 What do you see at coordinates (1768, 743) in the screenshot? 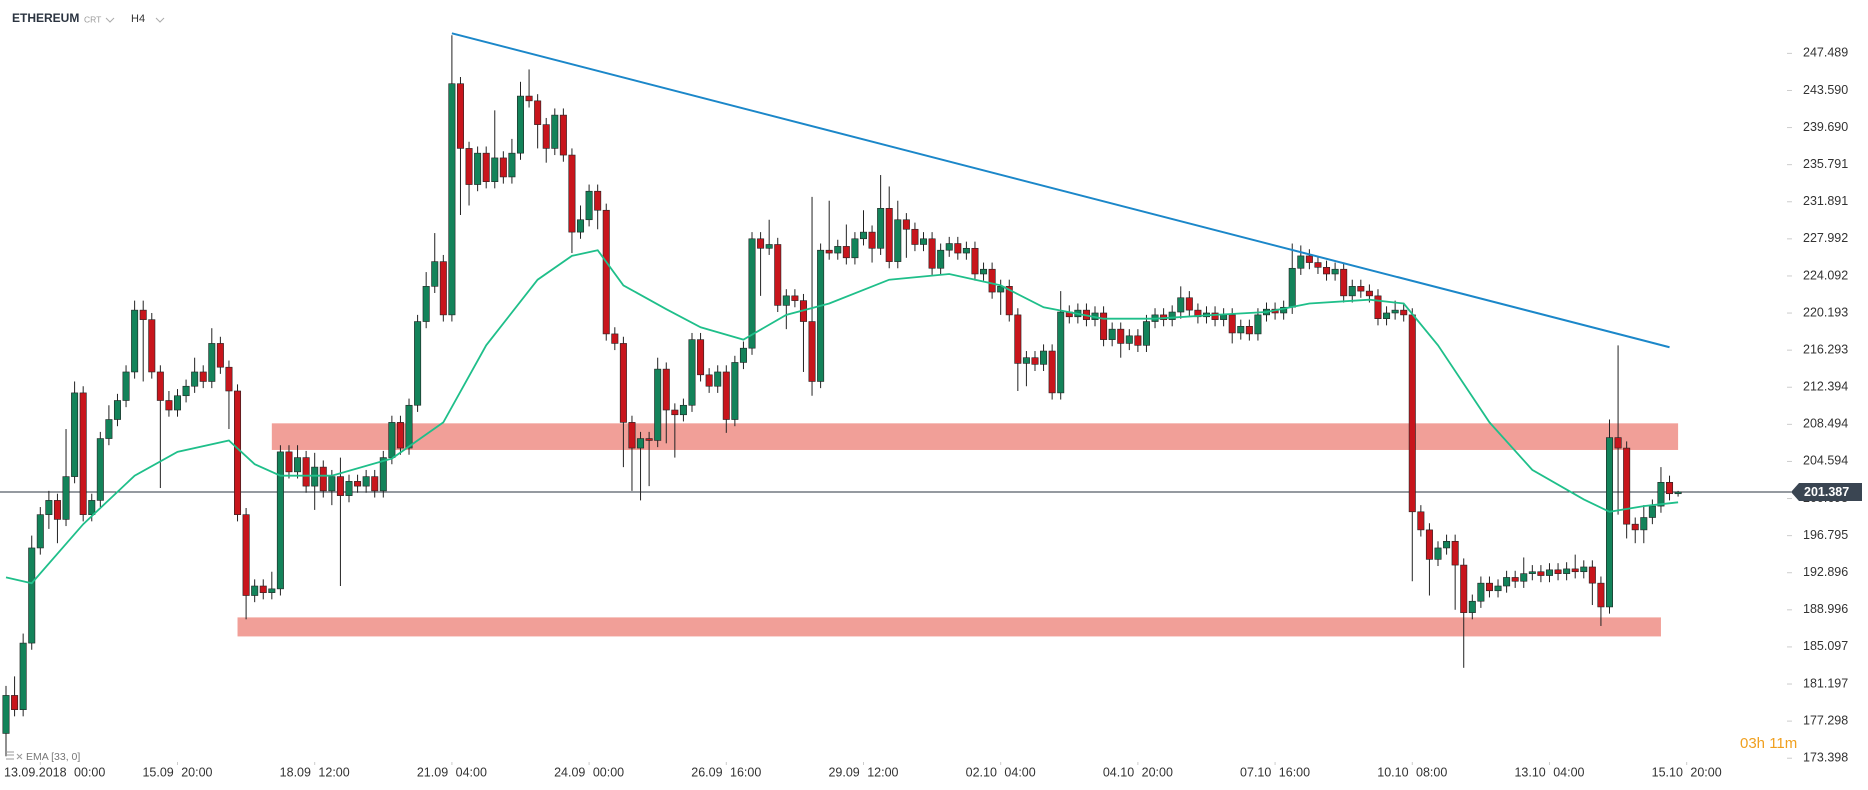
I see `countdown: 03h 11m` at bounding box center [1768, 743].